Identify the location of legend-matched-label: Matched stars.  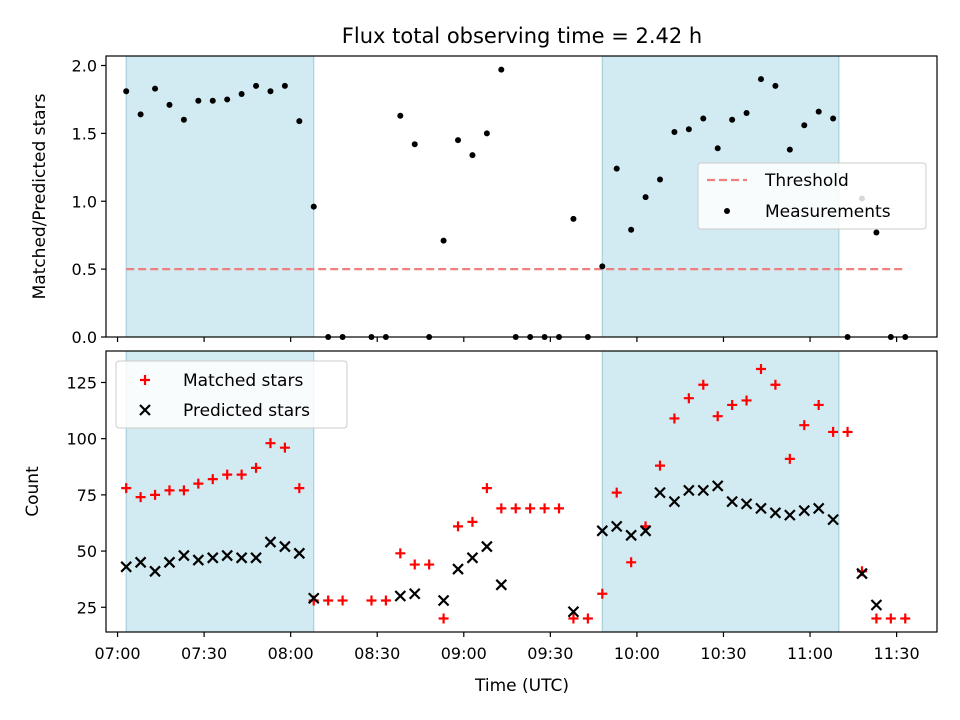
(243, 381).